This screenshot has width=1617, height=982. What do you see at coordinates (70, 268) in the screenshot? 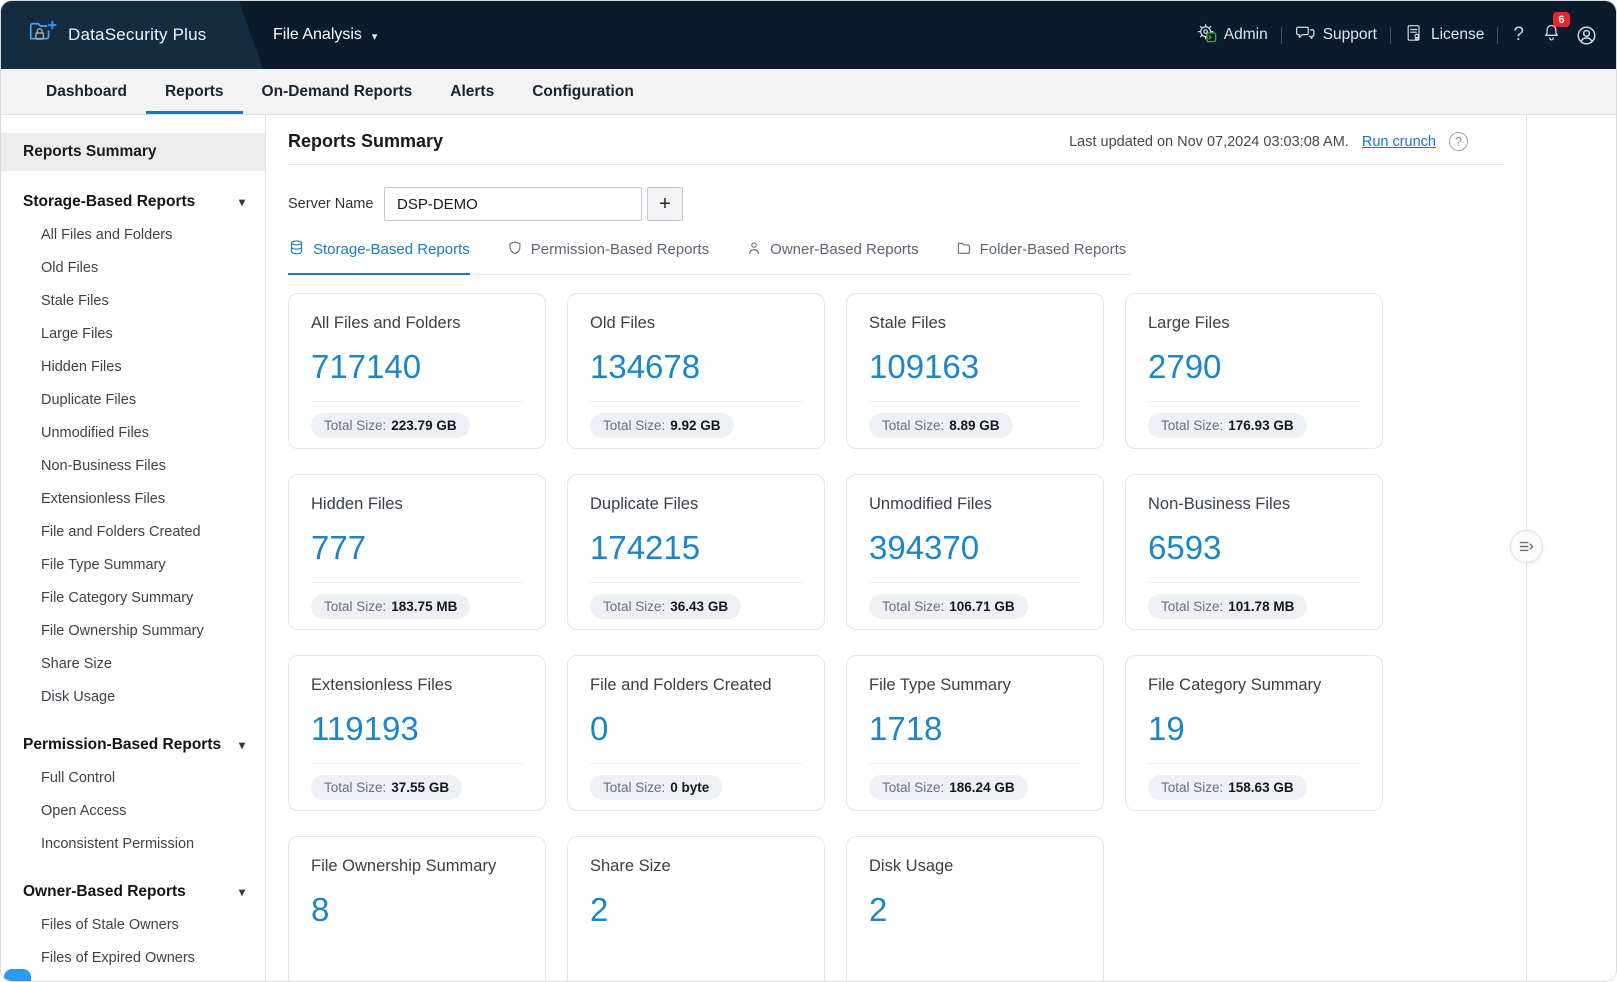
I see `sidebar-item: Old Files` at bounding box center [70, 268].